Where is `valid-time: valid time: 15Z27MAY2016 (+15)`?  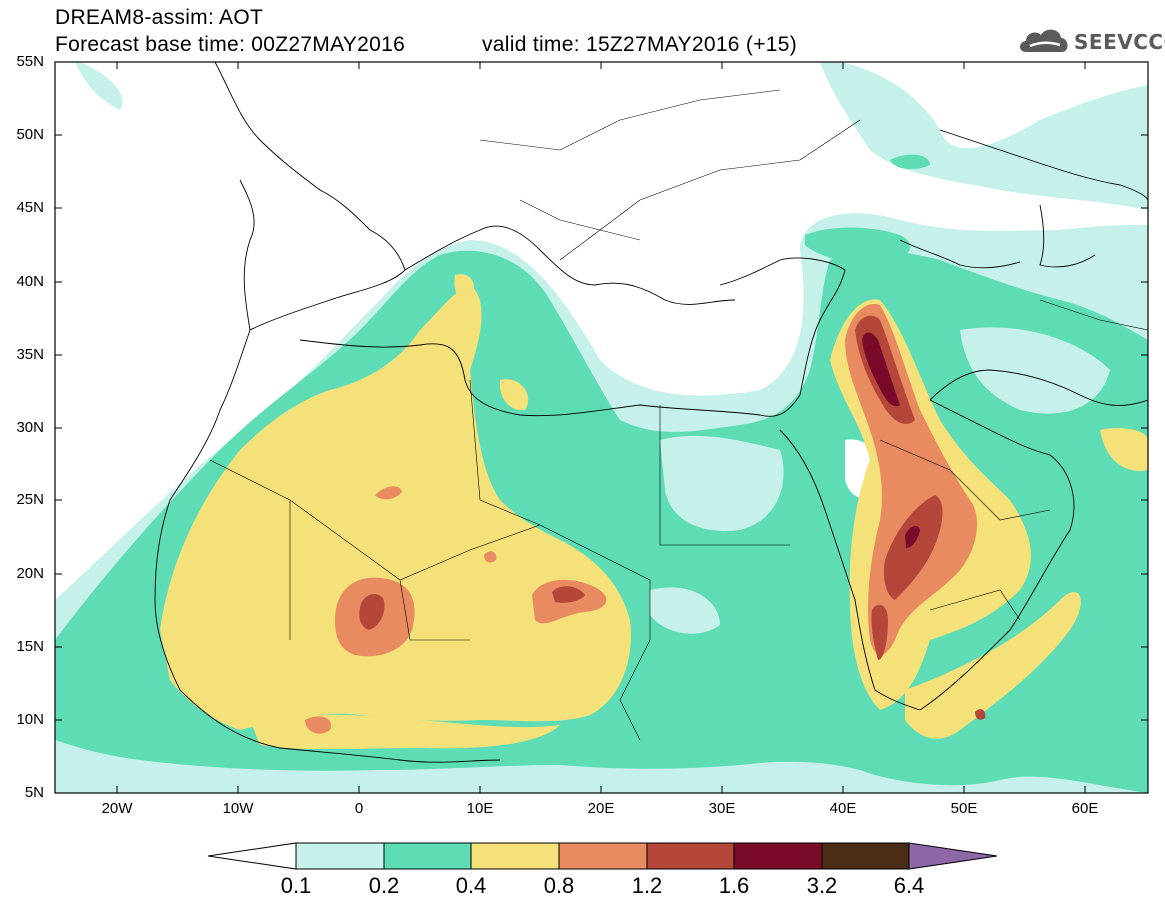 valid-time: valid time: 15Z27MAY2016 (+15) is located at coordinates (640, 44).